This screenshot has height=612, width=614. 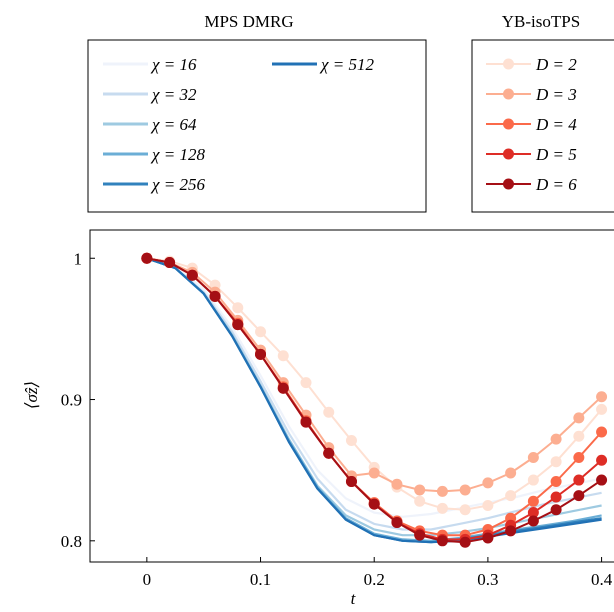 What do you see at coordinates (173, 64) in the screenshot?
I see `legend-label: χ = 16` at bounding box center [173, 64].